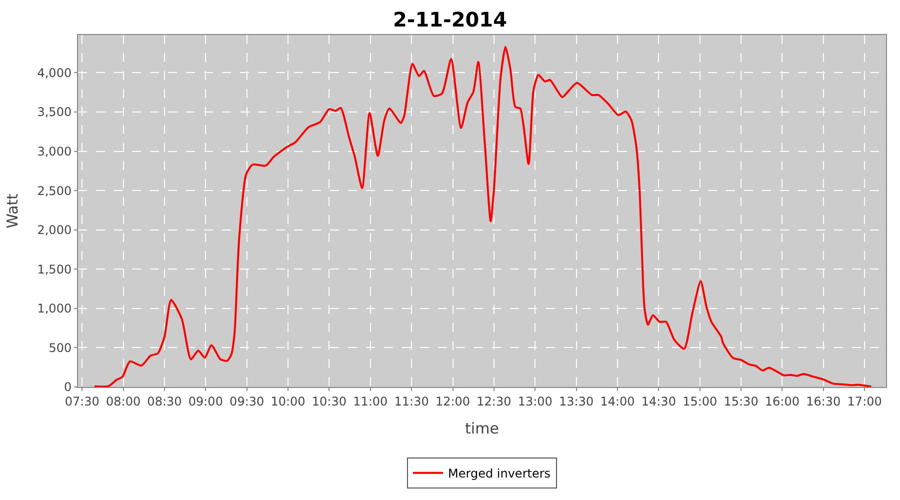  Describe the element at coordinates (54, 269) in the screenshot. I see `y-tick-label: 1,500` at that location.